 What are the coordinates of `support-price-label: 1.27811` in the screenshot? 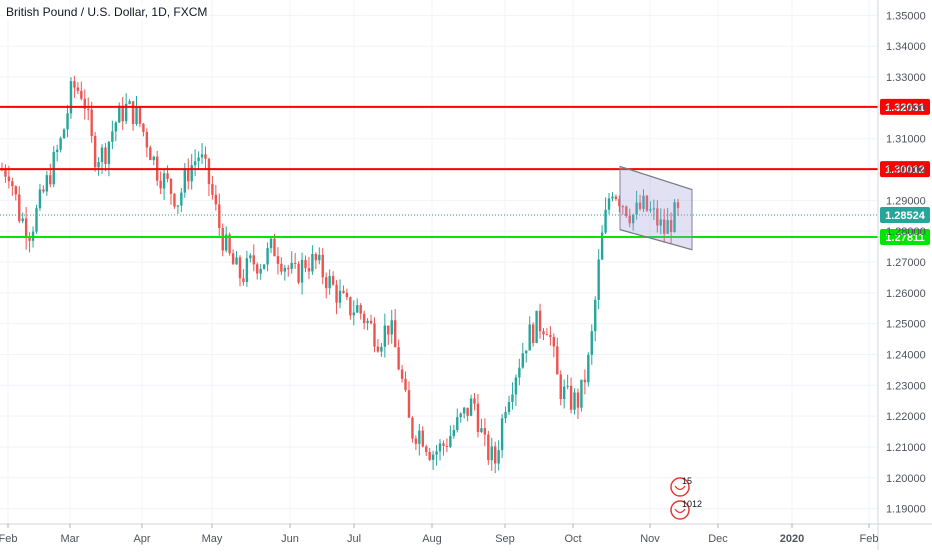 It's located at (904, 238).